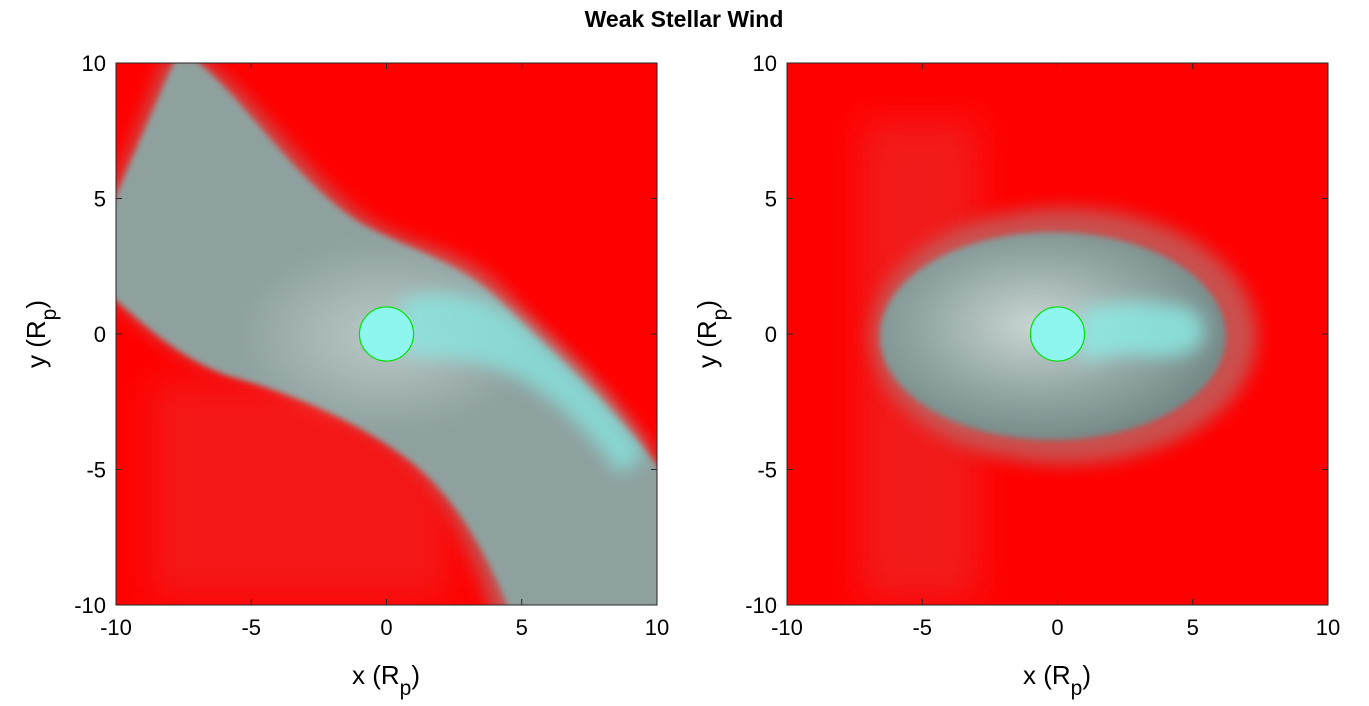 The height and width of the screenshot is (706, 1369). I want to click on left-ytick-label: 10, so click(94, 63).